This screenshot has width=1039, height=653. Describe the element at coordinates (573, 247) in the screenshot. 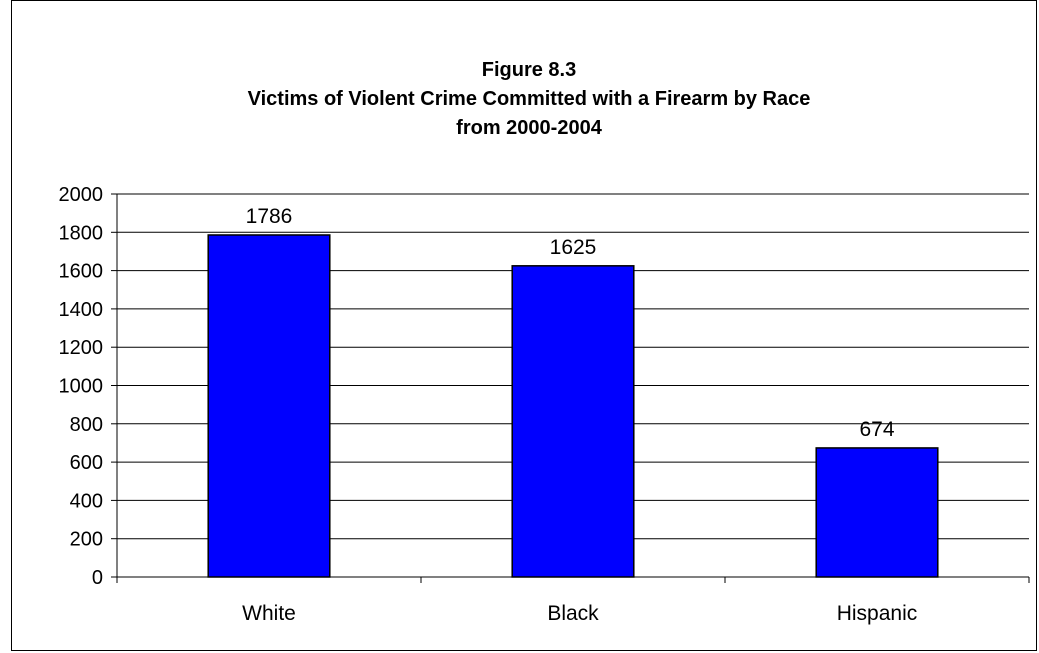

I see `data-label: 1625` at that location.